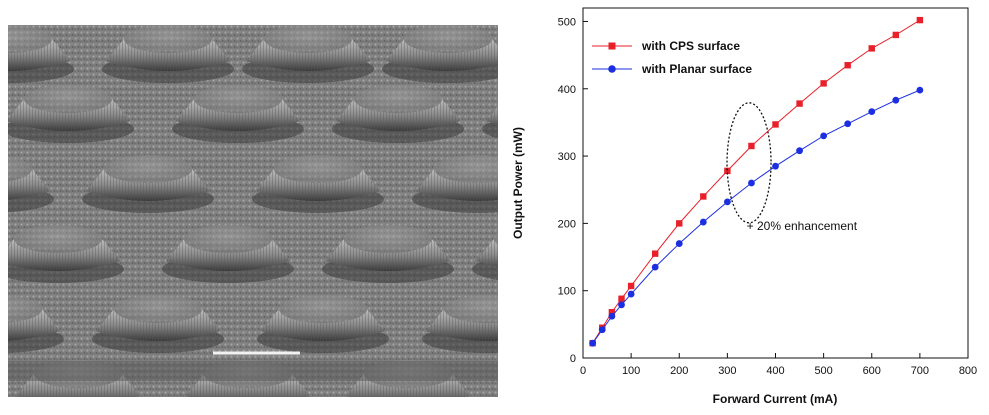 Image resolution: width=989 pixels, height=415 pixels. I want to click on info-bar, so click(253, 371).